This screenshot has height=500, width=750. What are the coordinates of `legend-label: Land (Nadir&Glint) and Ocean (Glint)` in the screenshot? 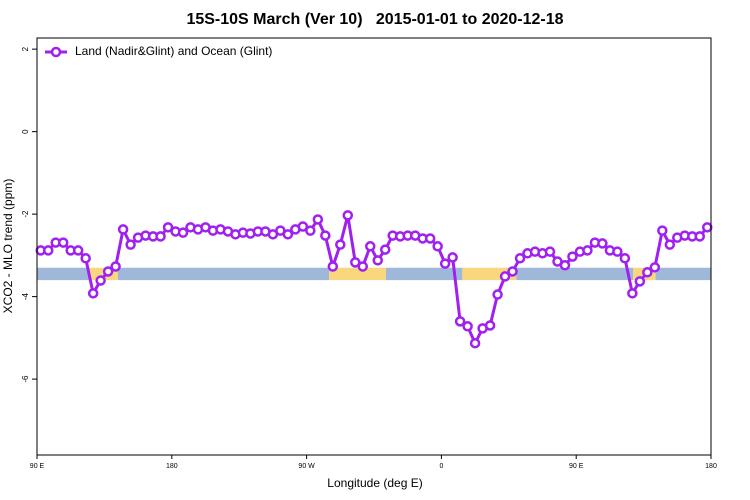 It's located at (173, 51).